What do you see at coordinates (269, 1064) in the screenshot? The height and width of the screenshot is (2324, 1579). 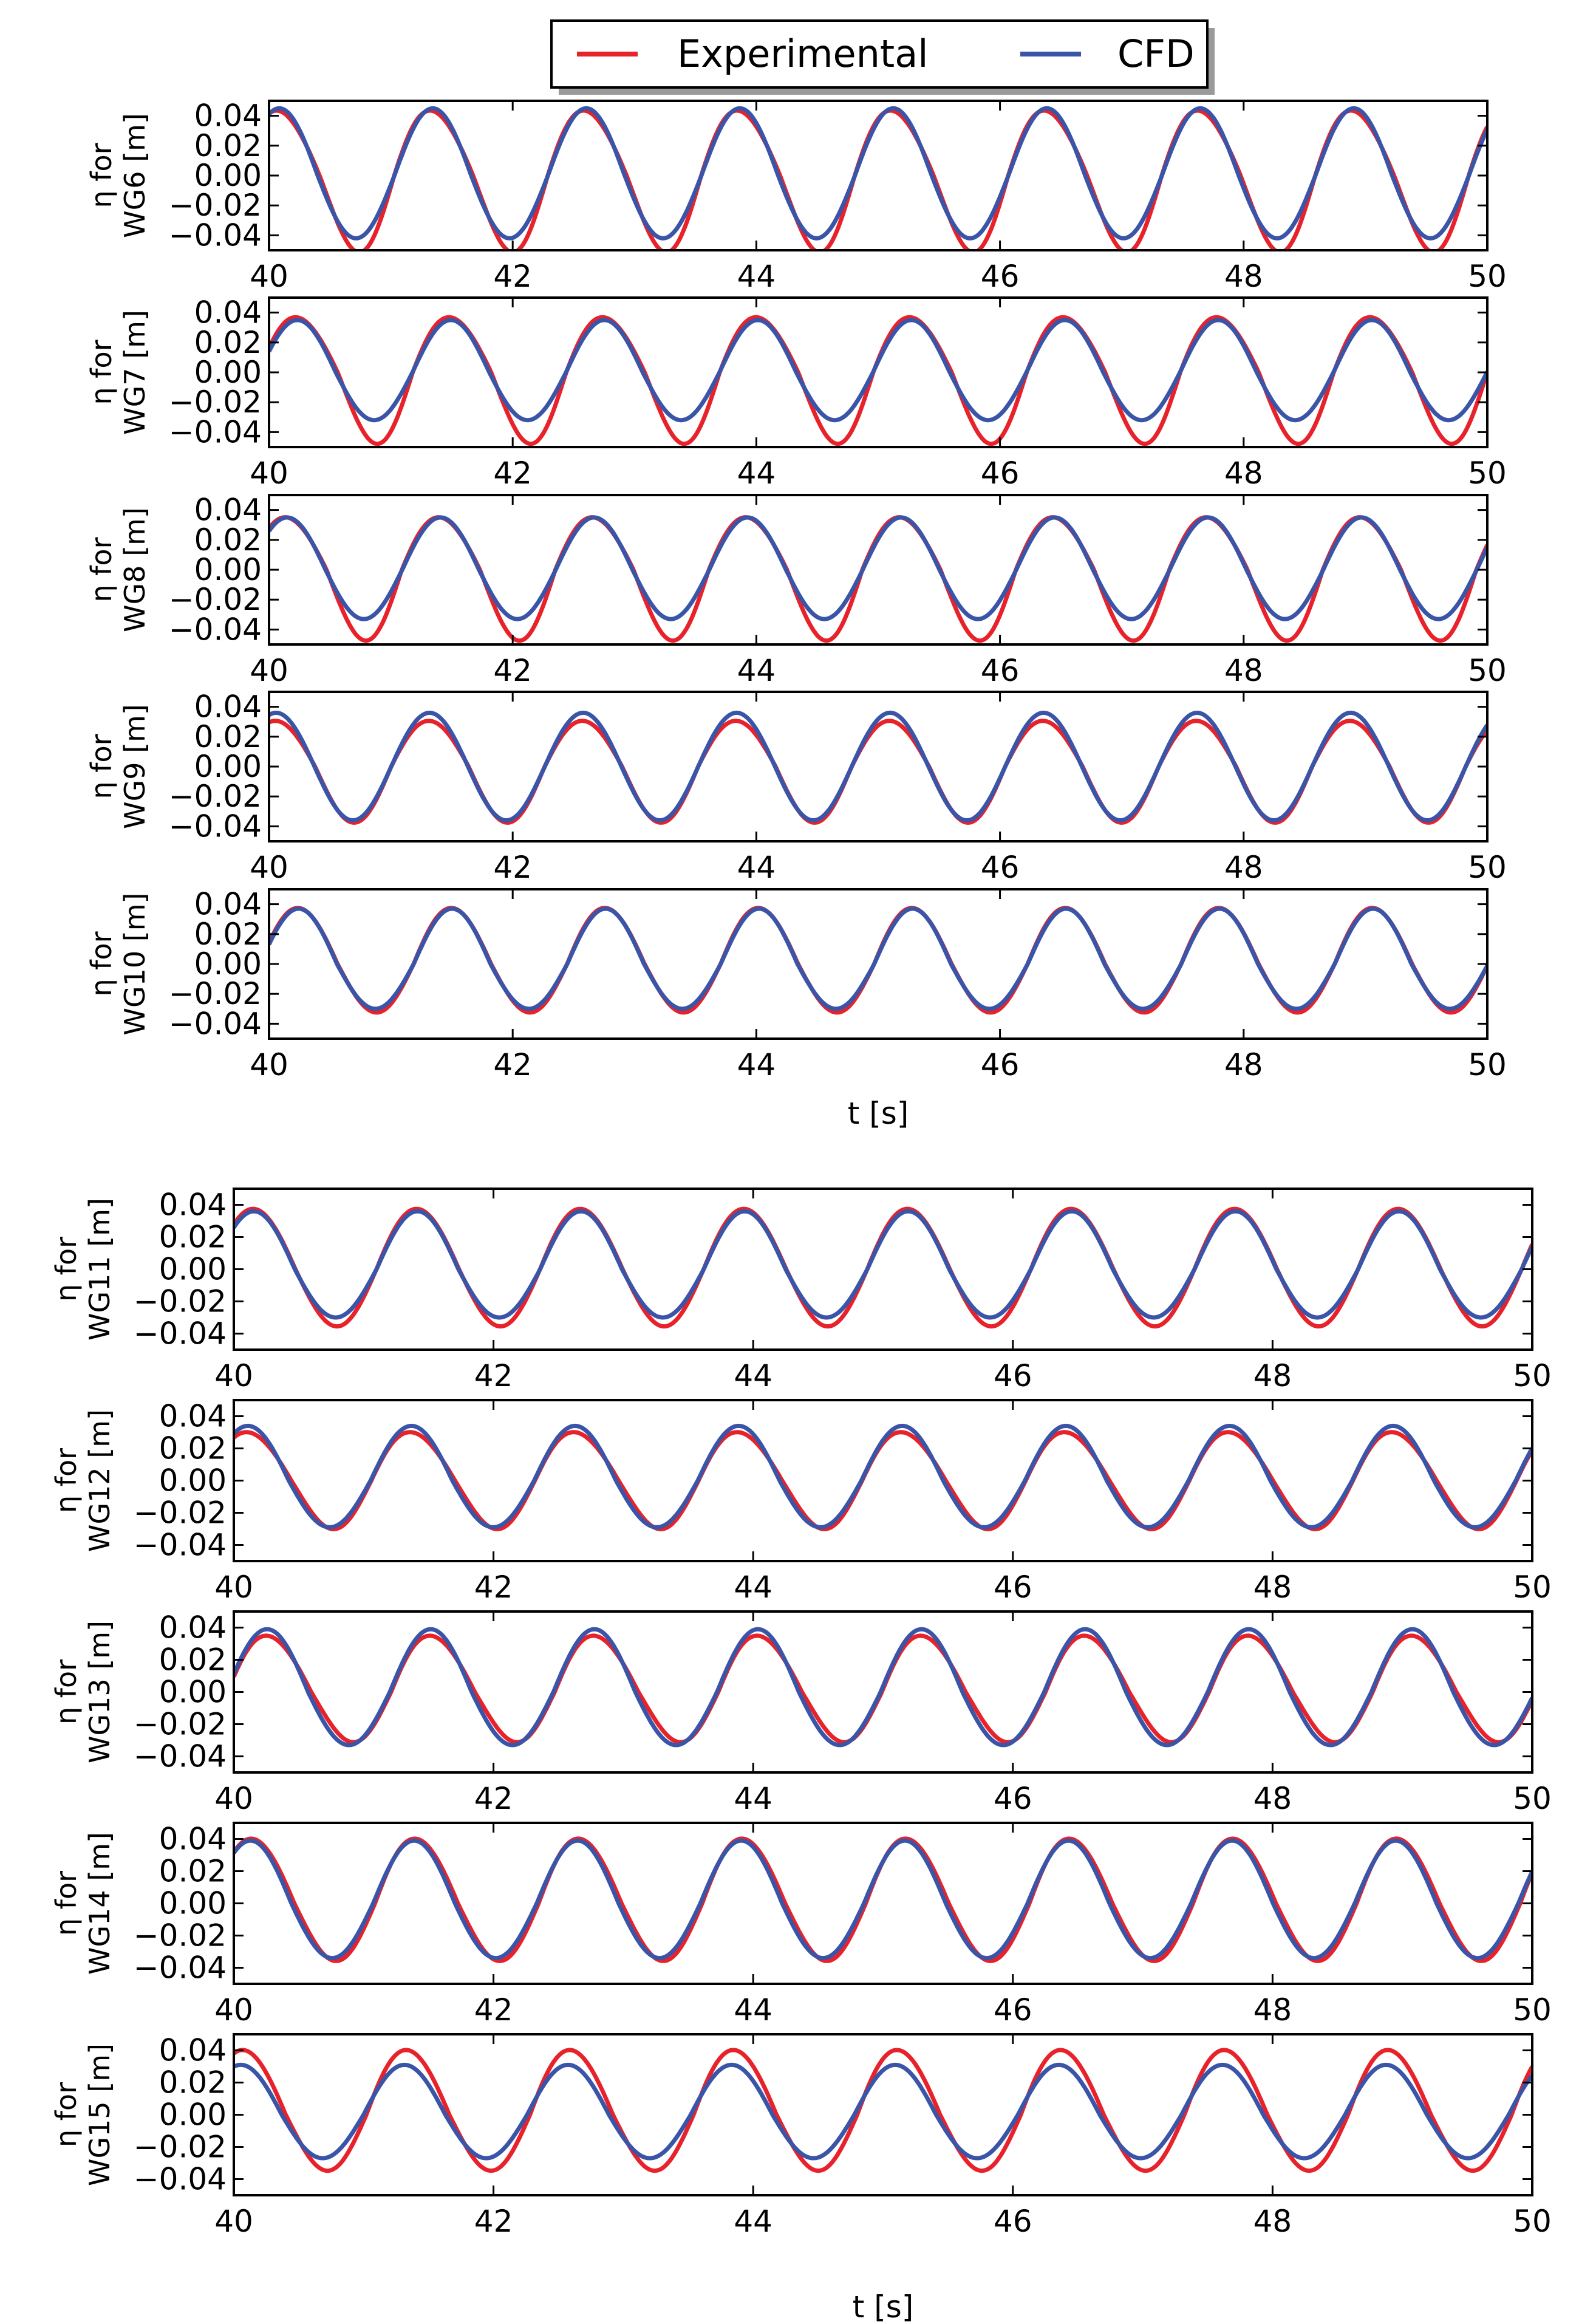 I see `x-tick-label-wg10: 40` at bounding box center [269, 1064].